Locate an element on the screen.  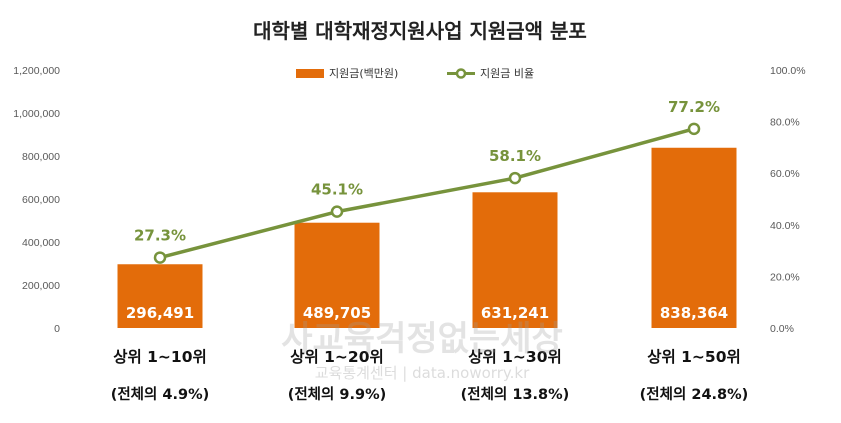
category-label: 상위 1~10위 is located at coordinates (160, 357).